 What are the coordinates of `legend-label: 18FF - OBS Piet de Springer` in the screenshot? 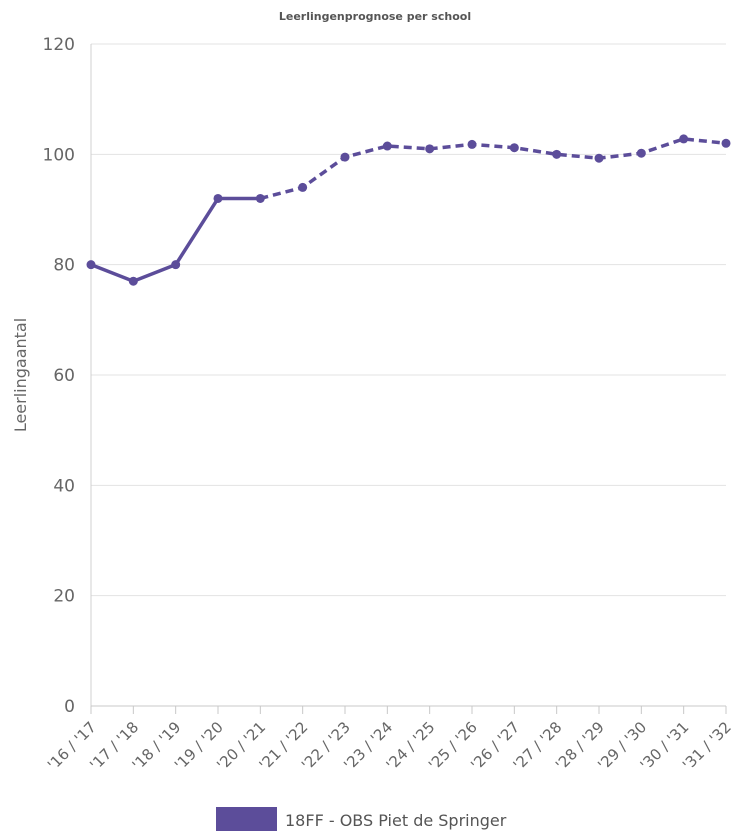 It's located at (396, 820).